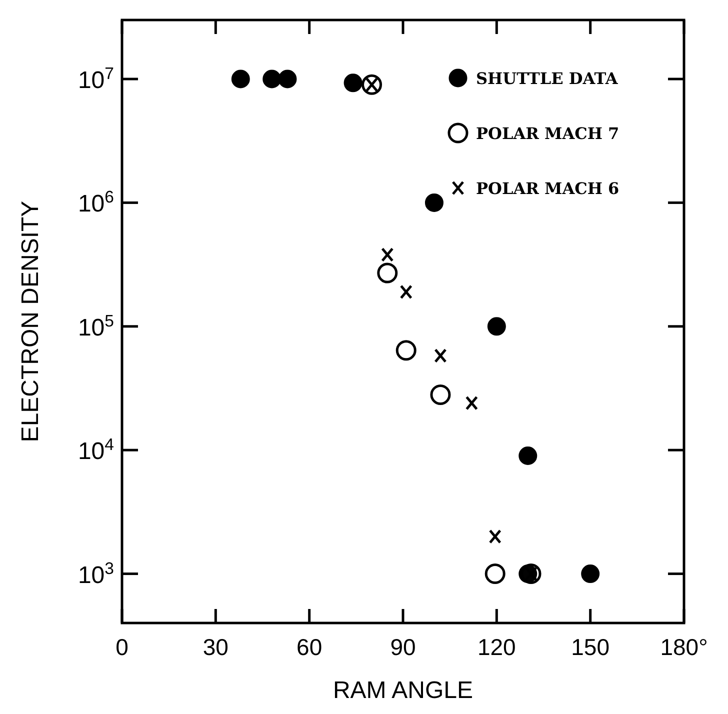  Describe the element at coordinates (496, 647) in the screenshot. I see `x-tick-label: 120` at that location.